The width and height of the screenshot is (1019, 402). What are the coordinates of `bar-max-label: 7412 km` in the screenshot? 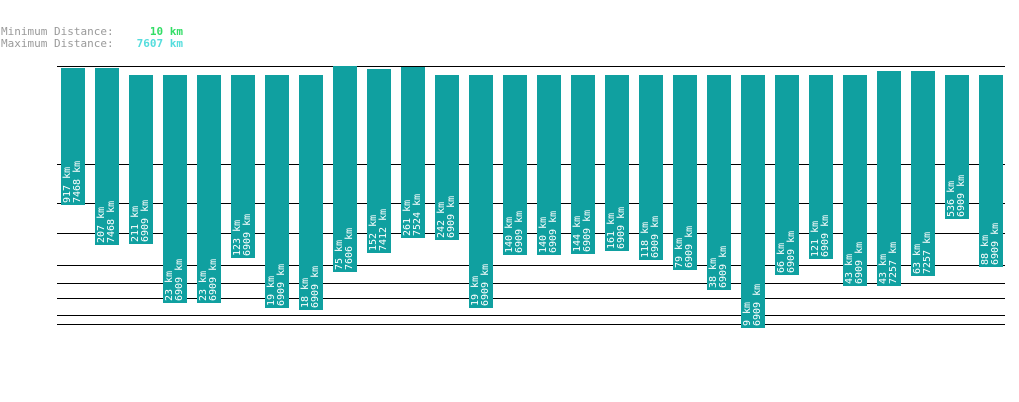 It's located at (383, 230).